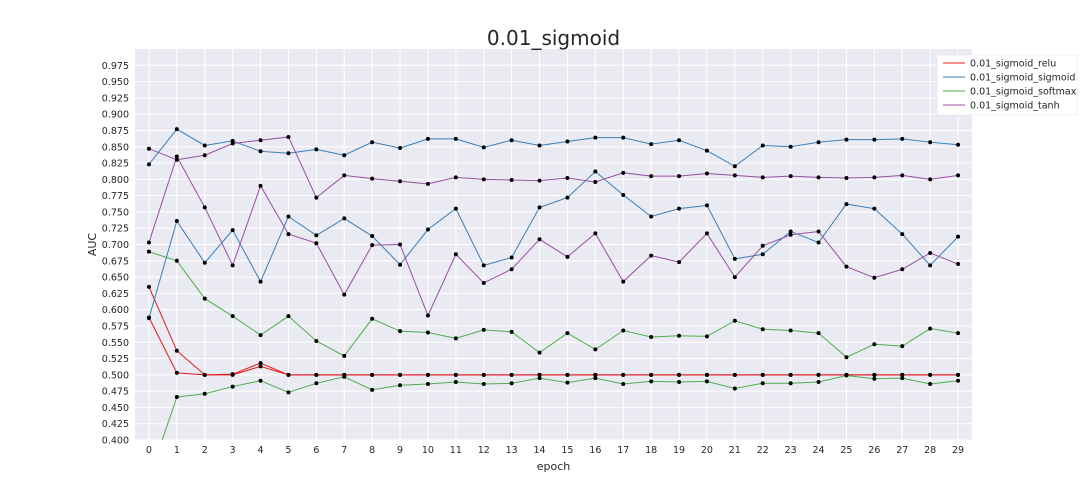 The width and height of the screenshot is (1080, 504). I want to click on legend-entry: 0.01_sigmoid_sigmoid, so click(1022, 78).